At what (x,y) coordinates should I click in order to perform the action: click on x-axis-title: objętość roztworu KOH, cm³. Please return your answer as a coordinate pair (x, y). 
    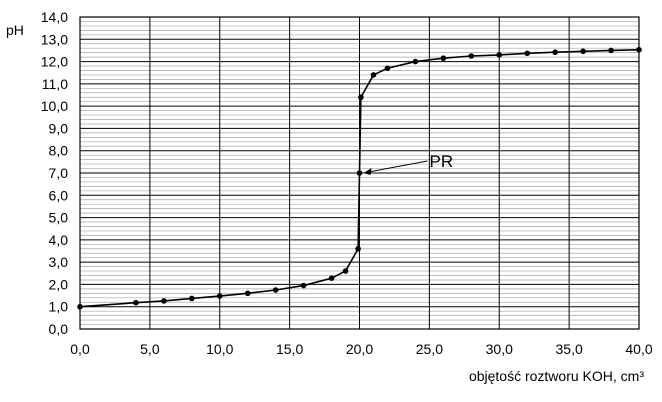
    Looking at the image, I should click on (556, 376).